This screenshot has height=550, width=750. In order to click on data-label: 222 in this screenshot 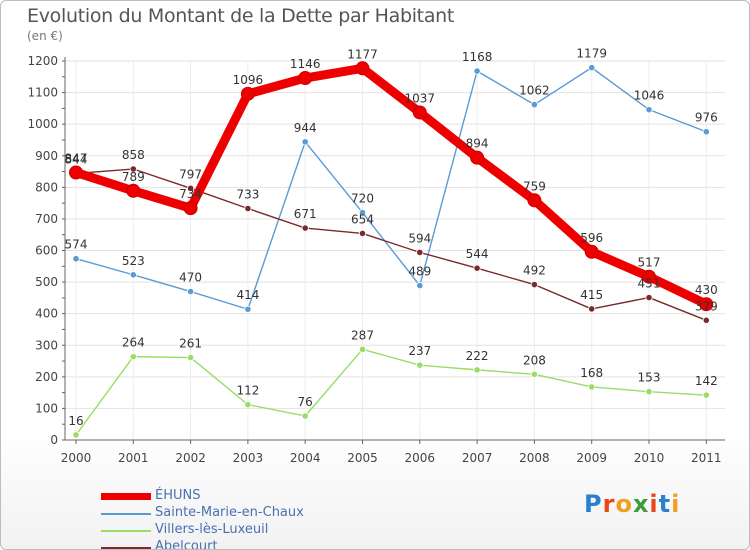, I will do `click(477, 356)`.